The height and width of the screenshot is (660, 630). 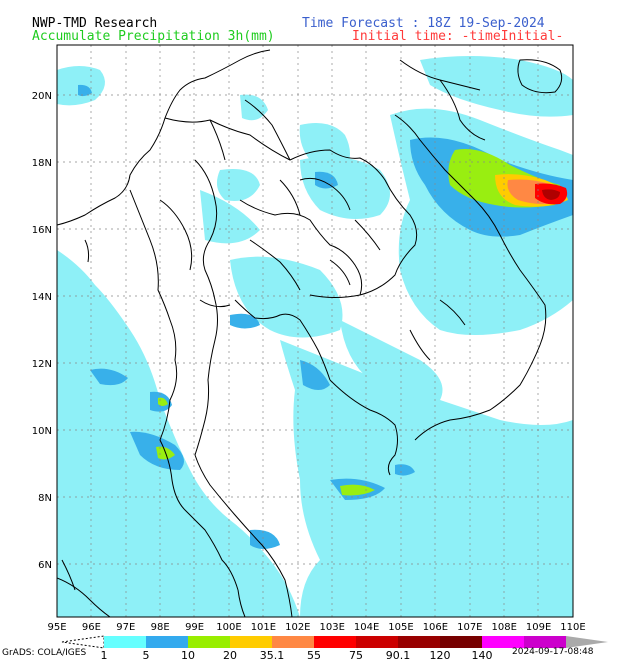 I want to click on lon-label: 107E, so click(x=469, y=627).